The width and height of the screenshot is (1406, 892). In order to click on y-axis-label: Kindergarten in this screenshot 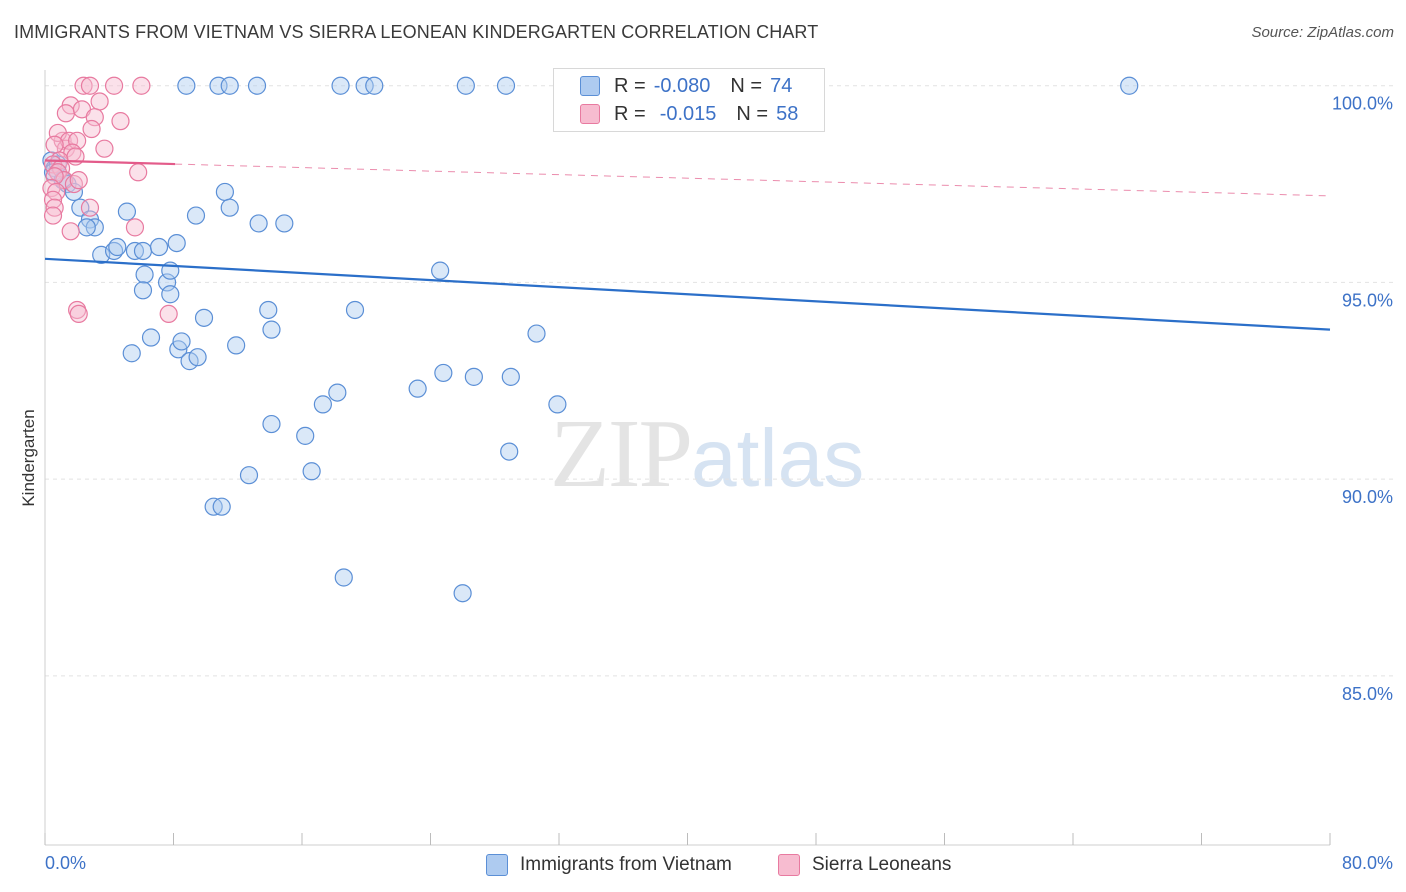, I will do `click(28, 457)`.